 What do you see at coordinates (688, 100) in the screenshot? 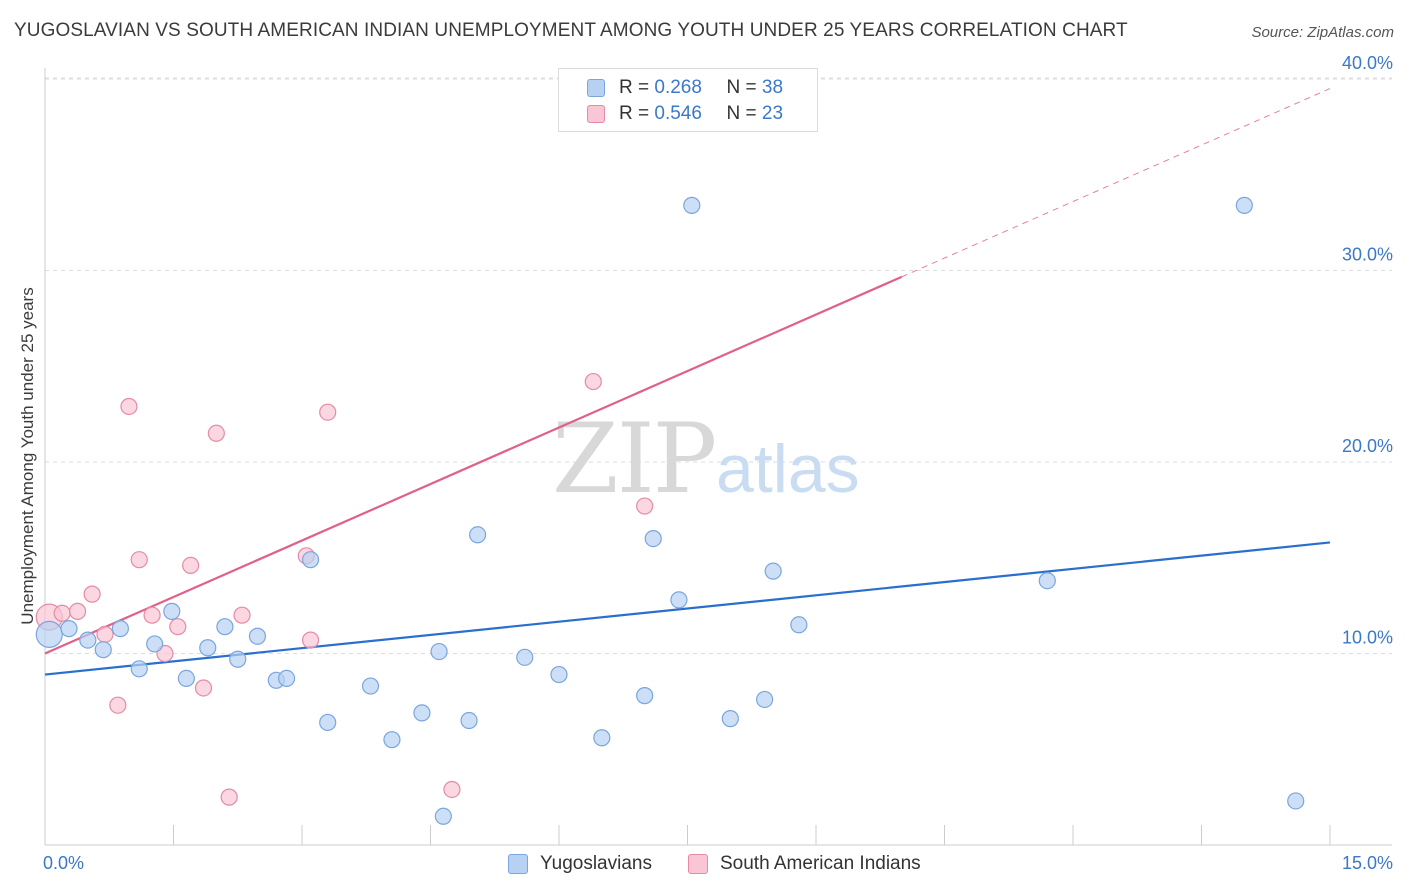
I see `correlation-legend: R = 0.268 N = 38 R = 0.546 N = 23` at bounding box center [688, 100].